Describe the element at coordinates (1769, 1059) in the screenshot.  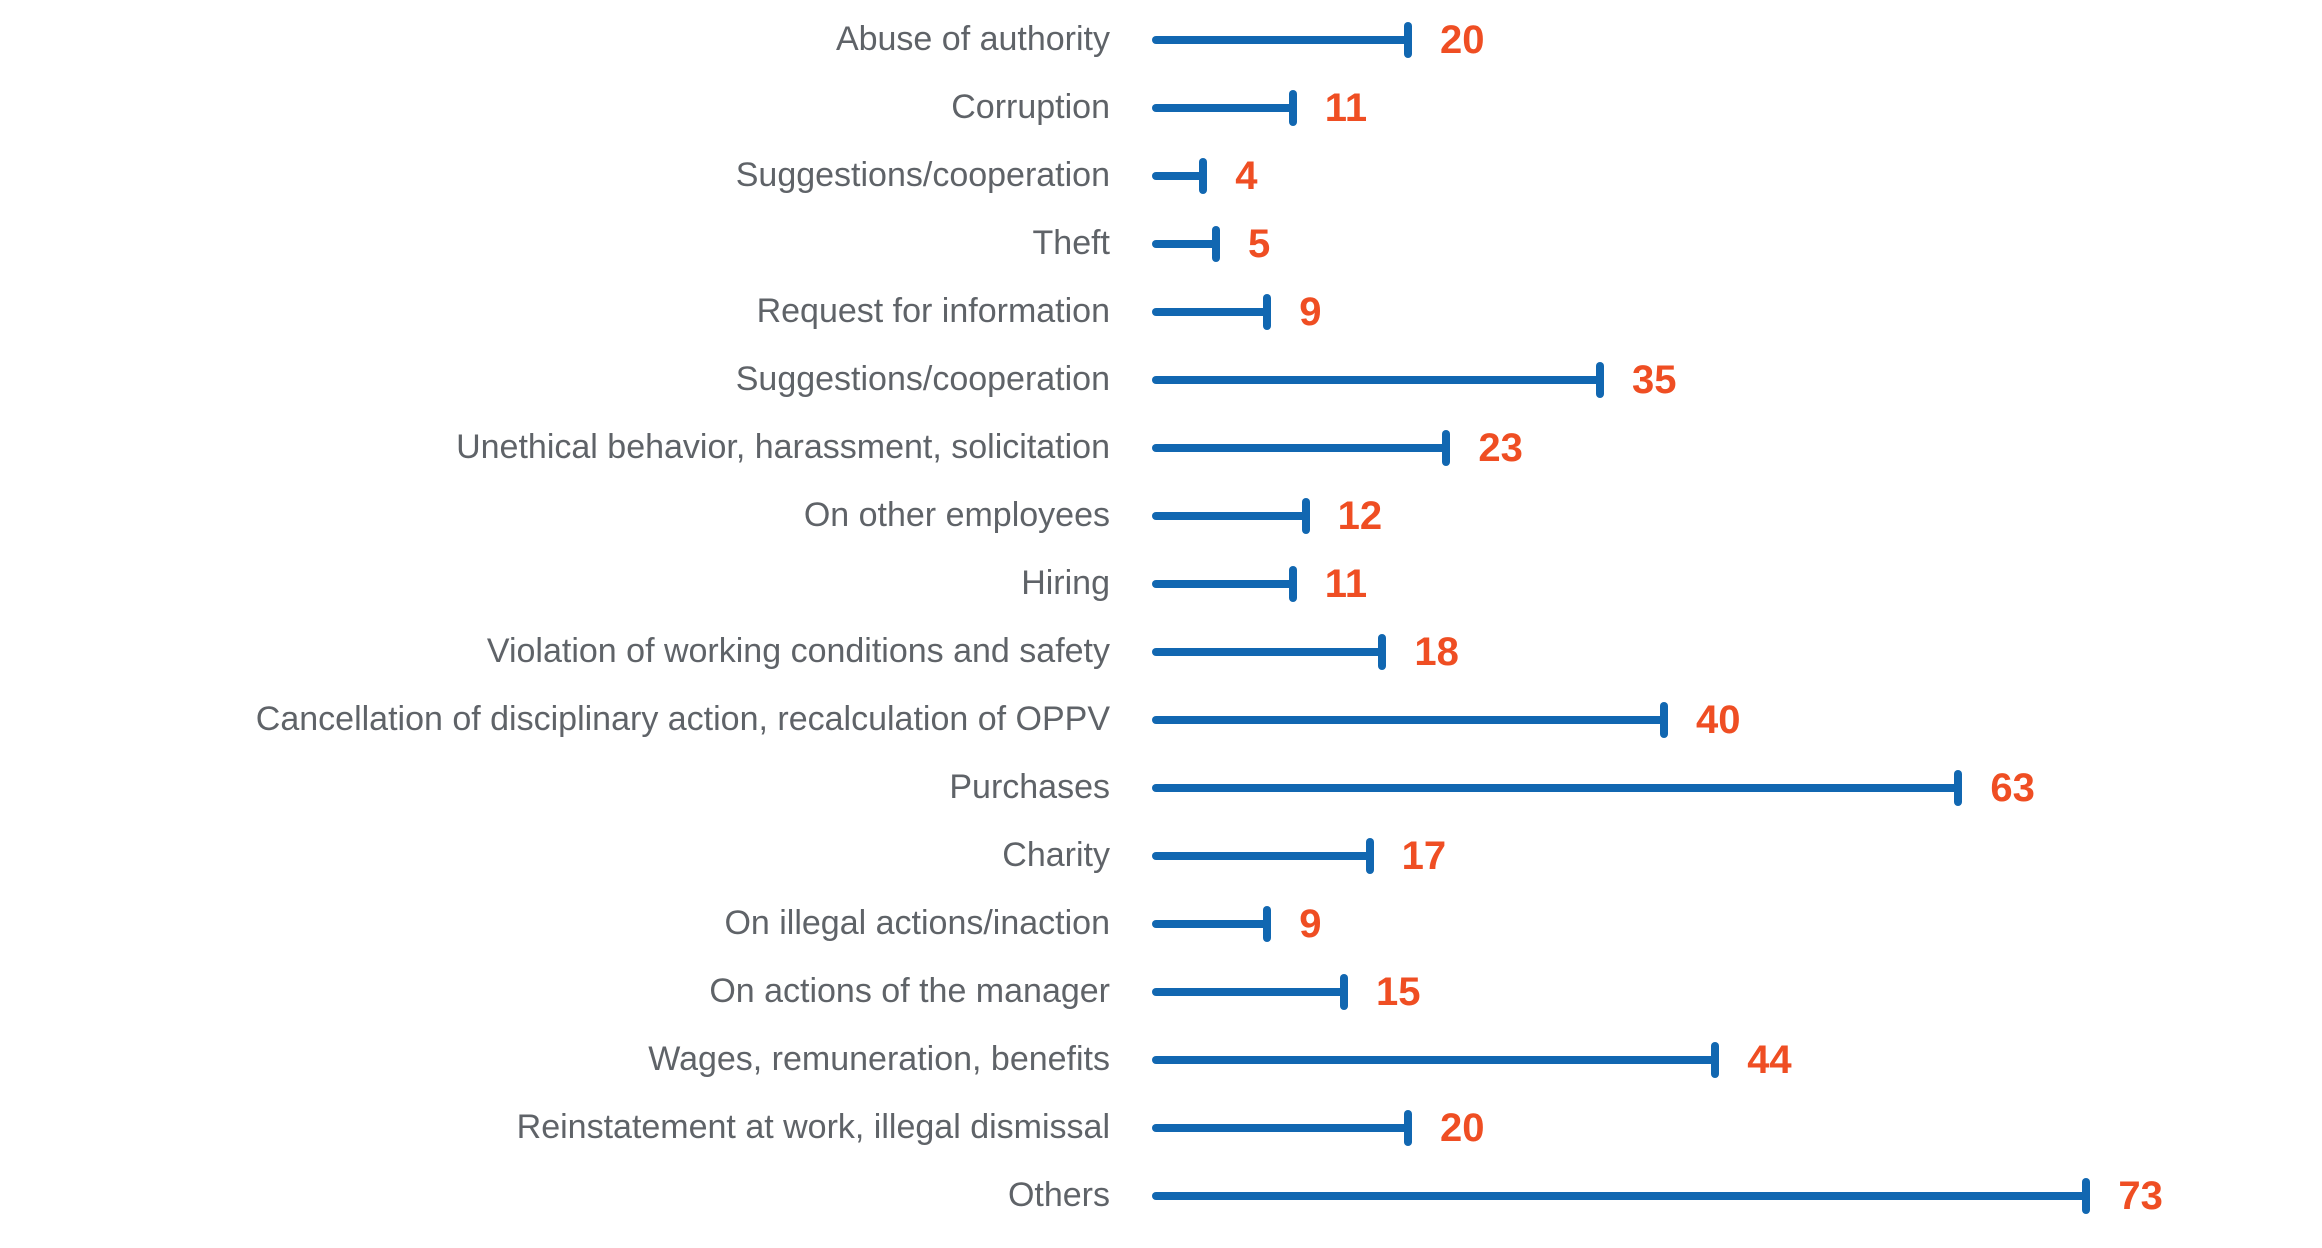
I see `value-label: 44` at that location.